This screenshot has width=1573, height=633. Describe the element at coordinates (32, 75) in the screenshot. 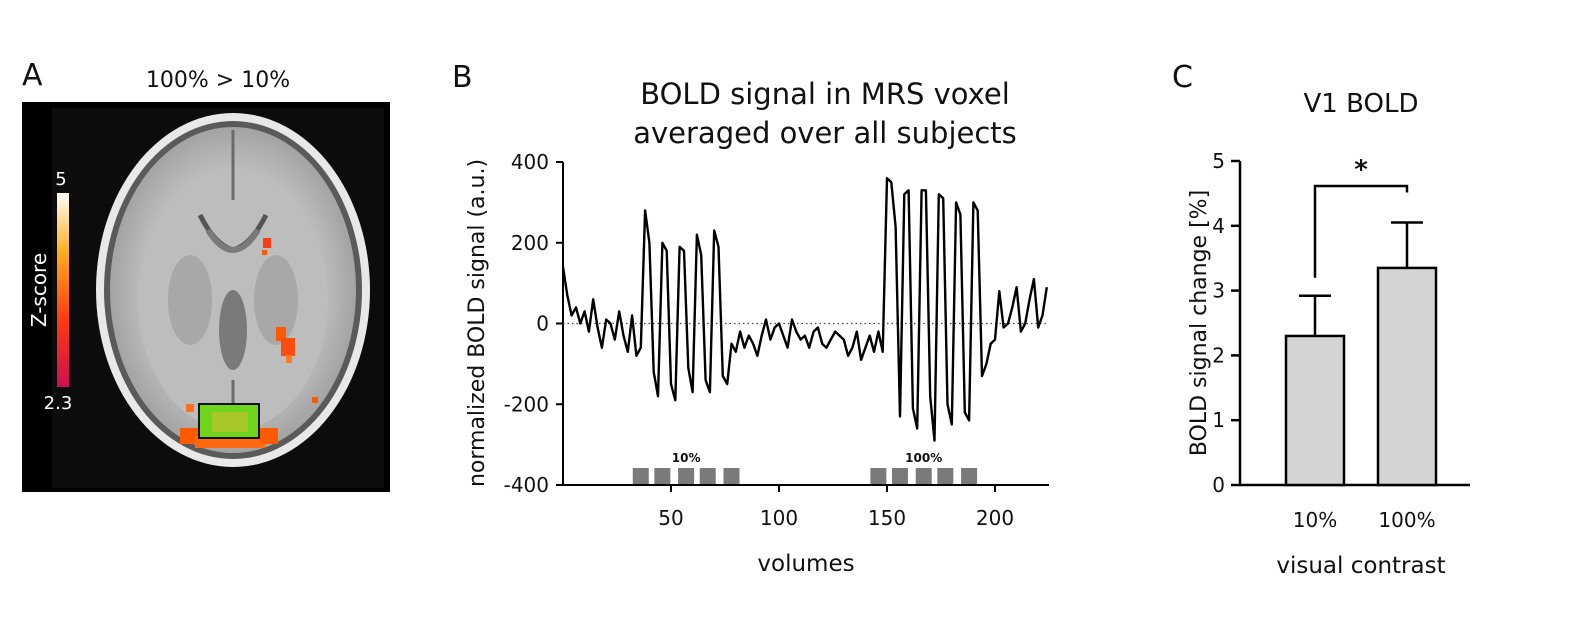

I see `panel-letter-a: A` at that location.